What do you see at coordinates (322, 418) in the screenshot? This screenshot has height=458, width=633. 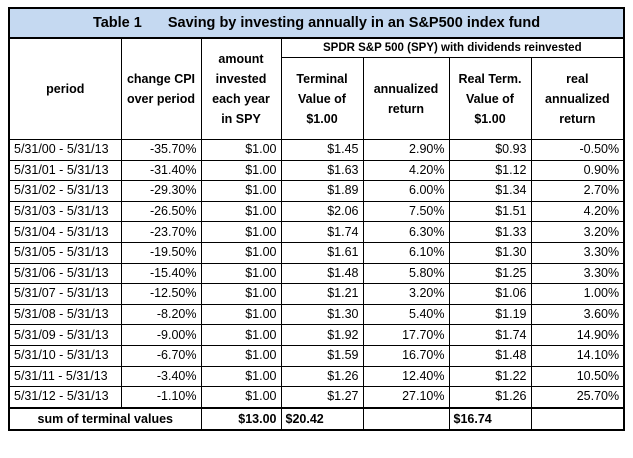 I see `footer-terminal-total: $20.42` at bounding box center [322, 418].